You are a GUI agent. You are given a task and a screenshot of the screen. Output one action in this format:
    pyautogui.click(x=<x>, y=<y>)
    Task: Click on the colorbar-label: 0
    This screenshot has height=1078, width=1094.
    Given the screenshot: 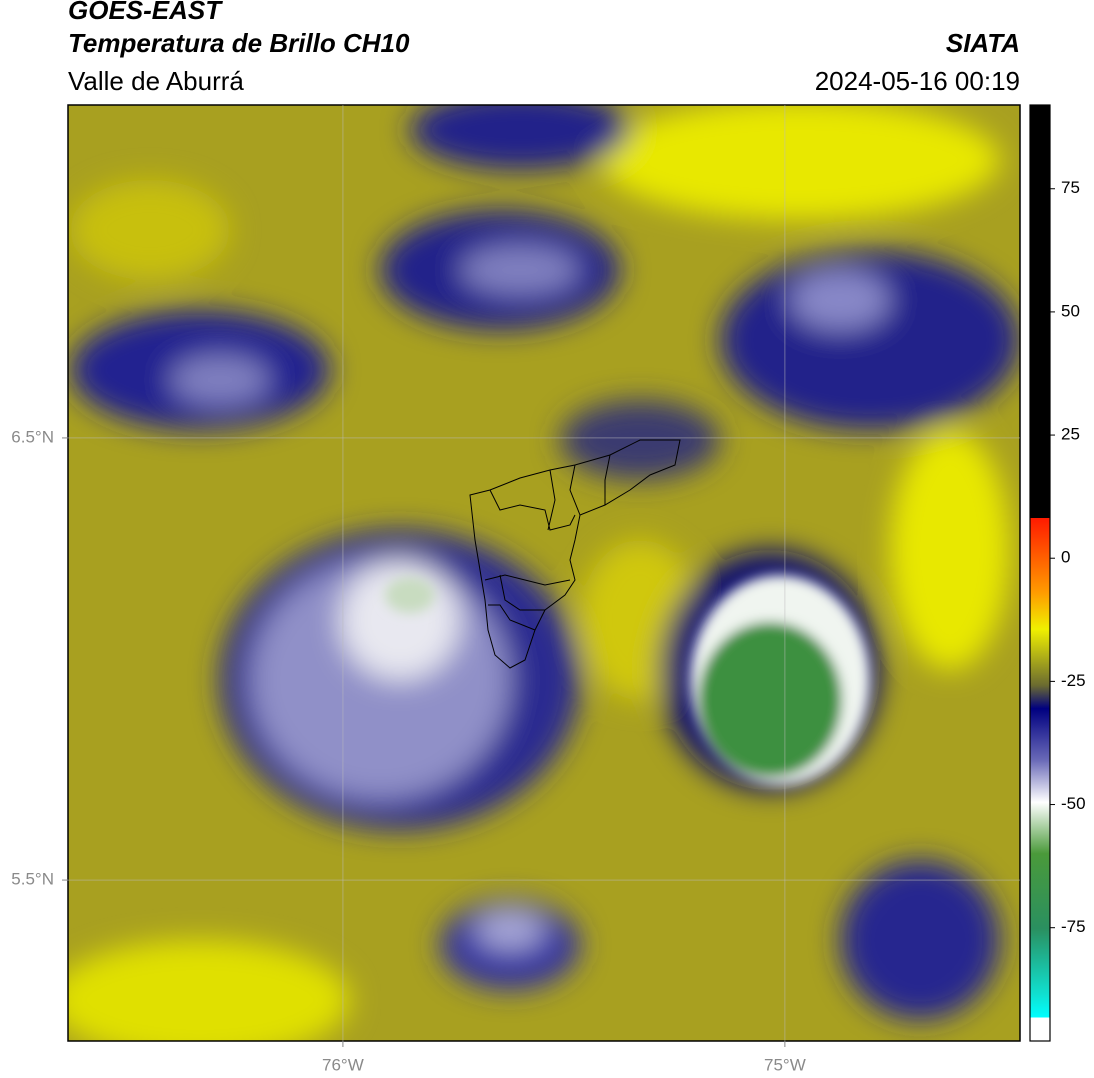 What is the action you would take?
    pyautogui.click(x=1065, y=557)
    